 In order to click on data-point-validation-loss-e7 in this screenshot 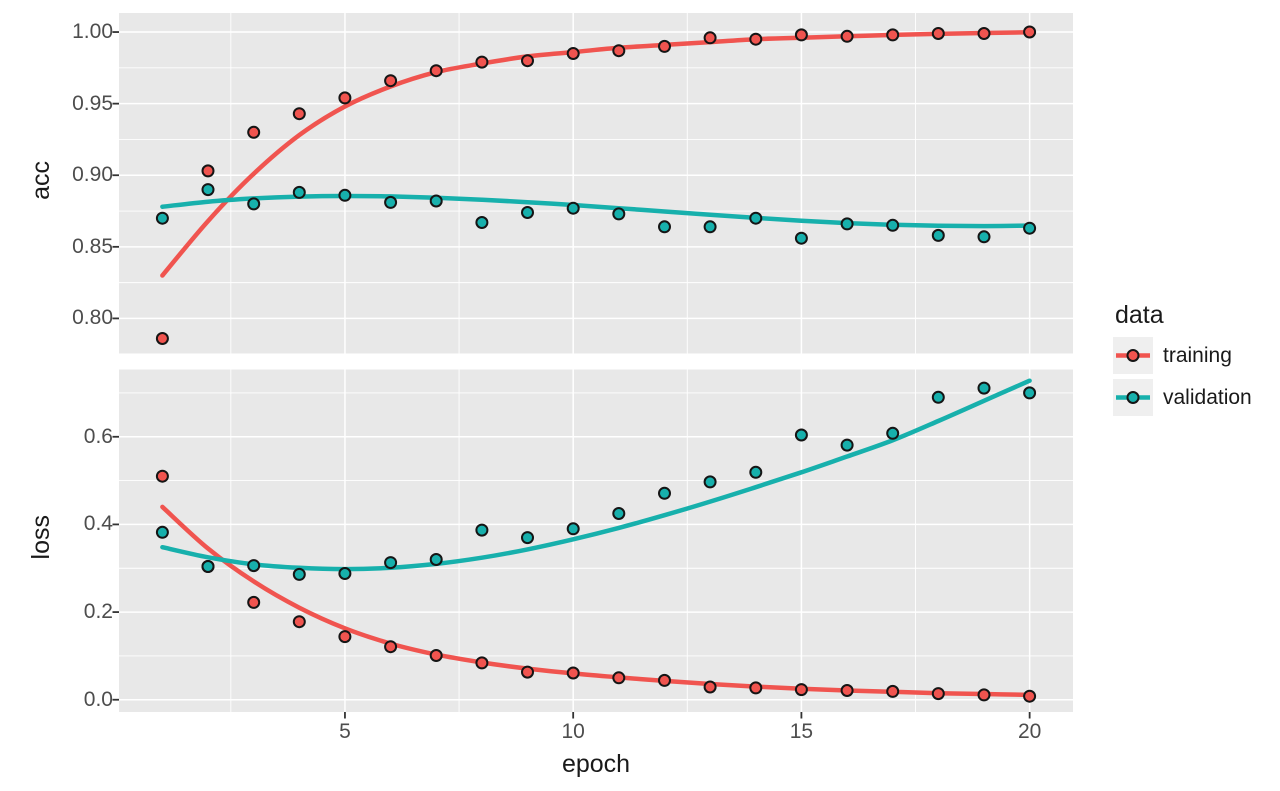, I will do `click(436, 559)`.